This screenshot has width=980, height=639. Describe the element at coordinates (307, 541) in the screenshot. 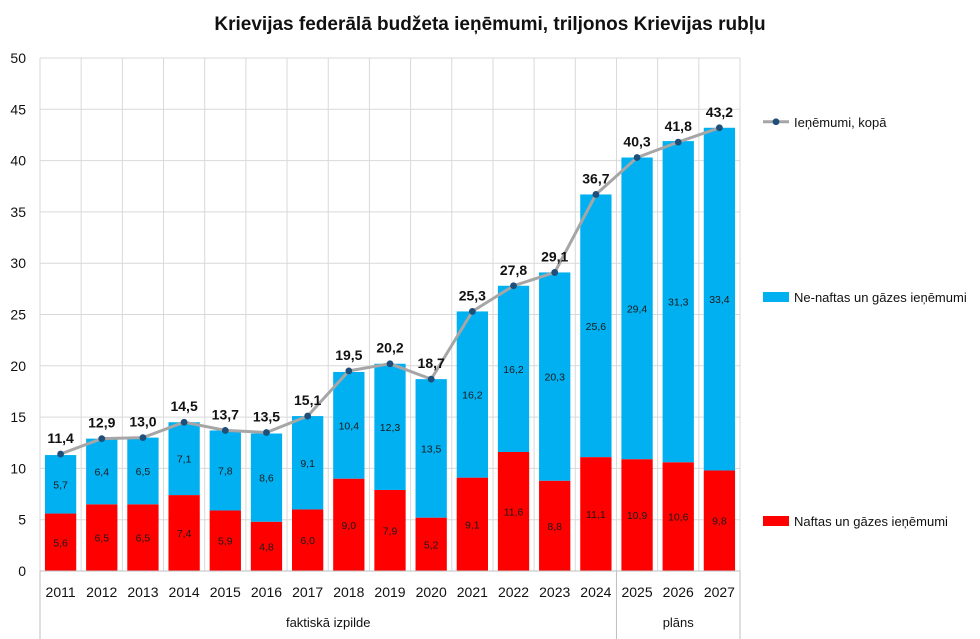

I see `oil-gas-value-label: 6,0` at that location.